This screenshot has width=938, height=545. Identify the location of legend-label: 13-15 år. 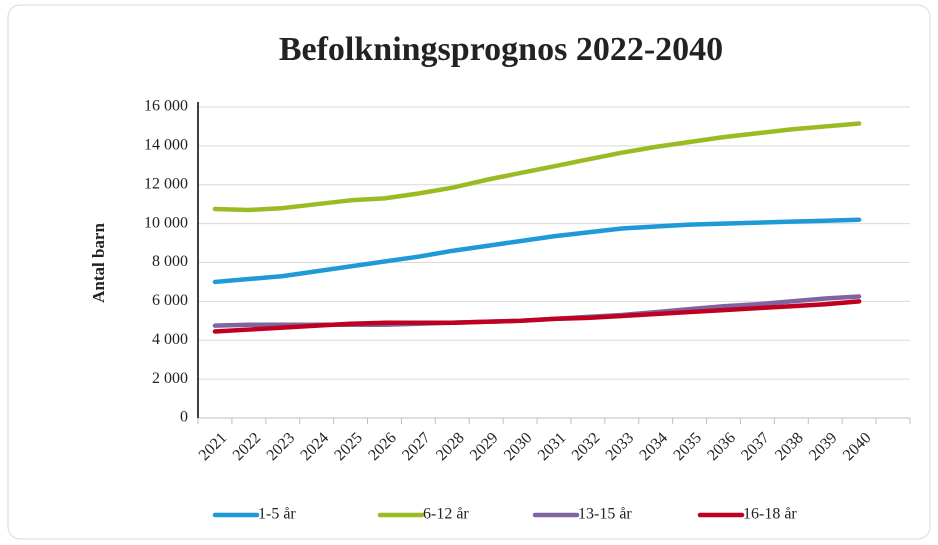
(605, 514).